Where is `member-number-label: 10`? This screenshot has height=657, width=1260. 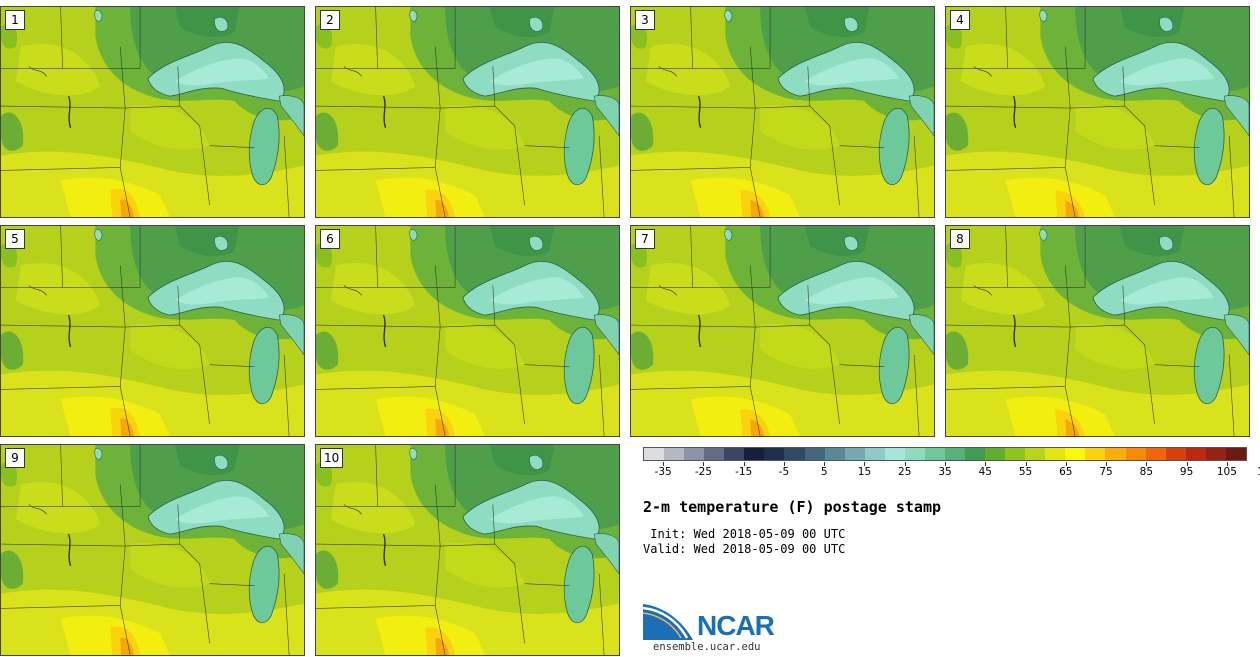
member-number-label: 10 is located at coordinates (332, 458).